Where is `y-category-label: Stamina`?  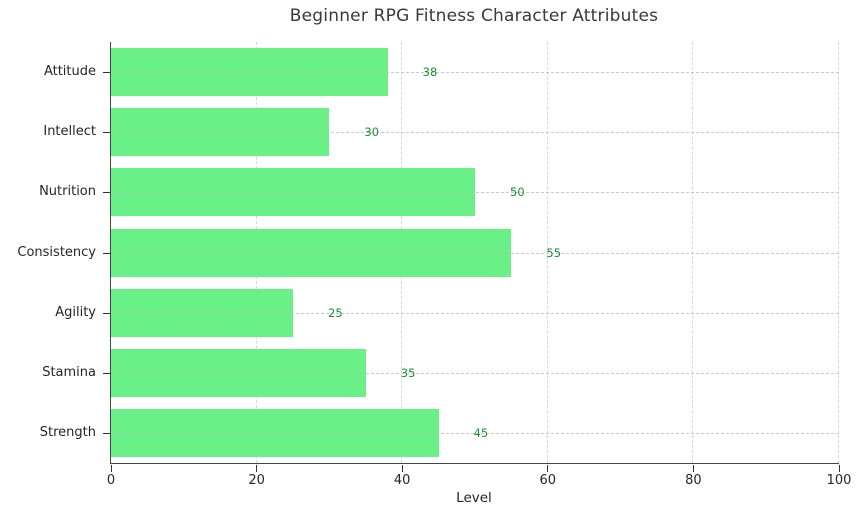
y-category-label: Stamina is located at coordinates (69, 372).